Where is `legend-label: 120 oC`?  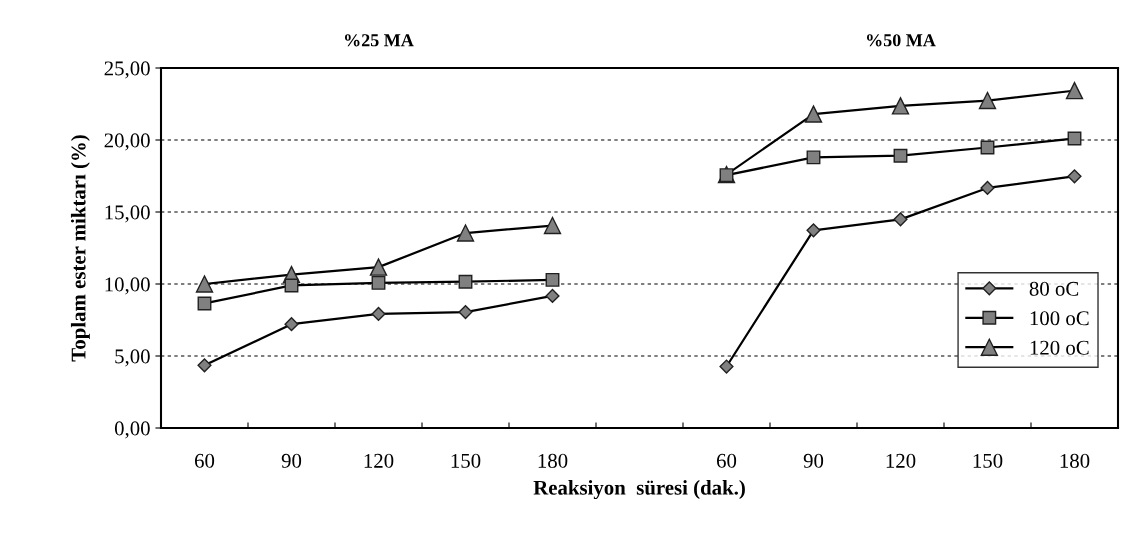 legend-label: 120 oC is located at coordinates (1059, 347).